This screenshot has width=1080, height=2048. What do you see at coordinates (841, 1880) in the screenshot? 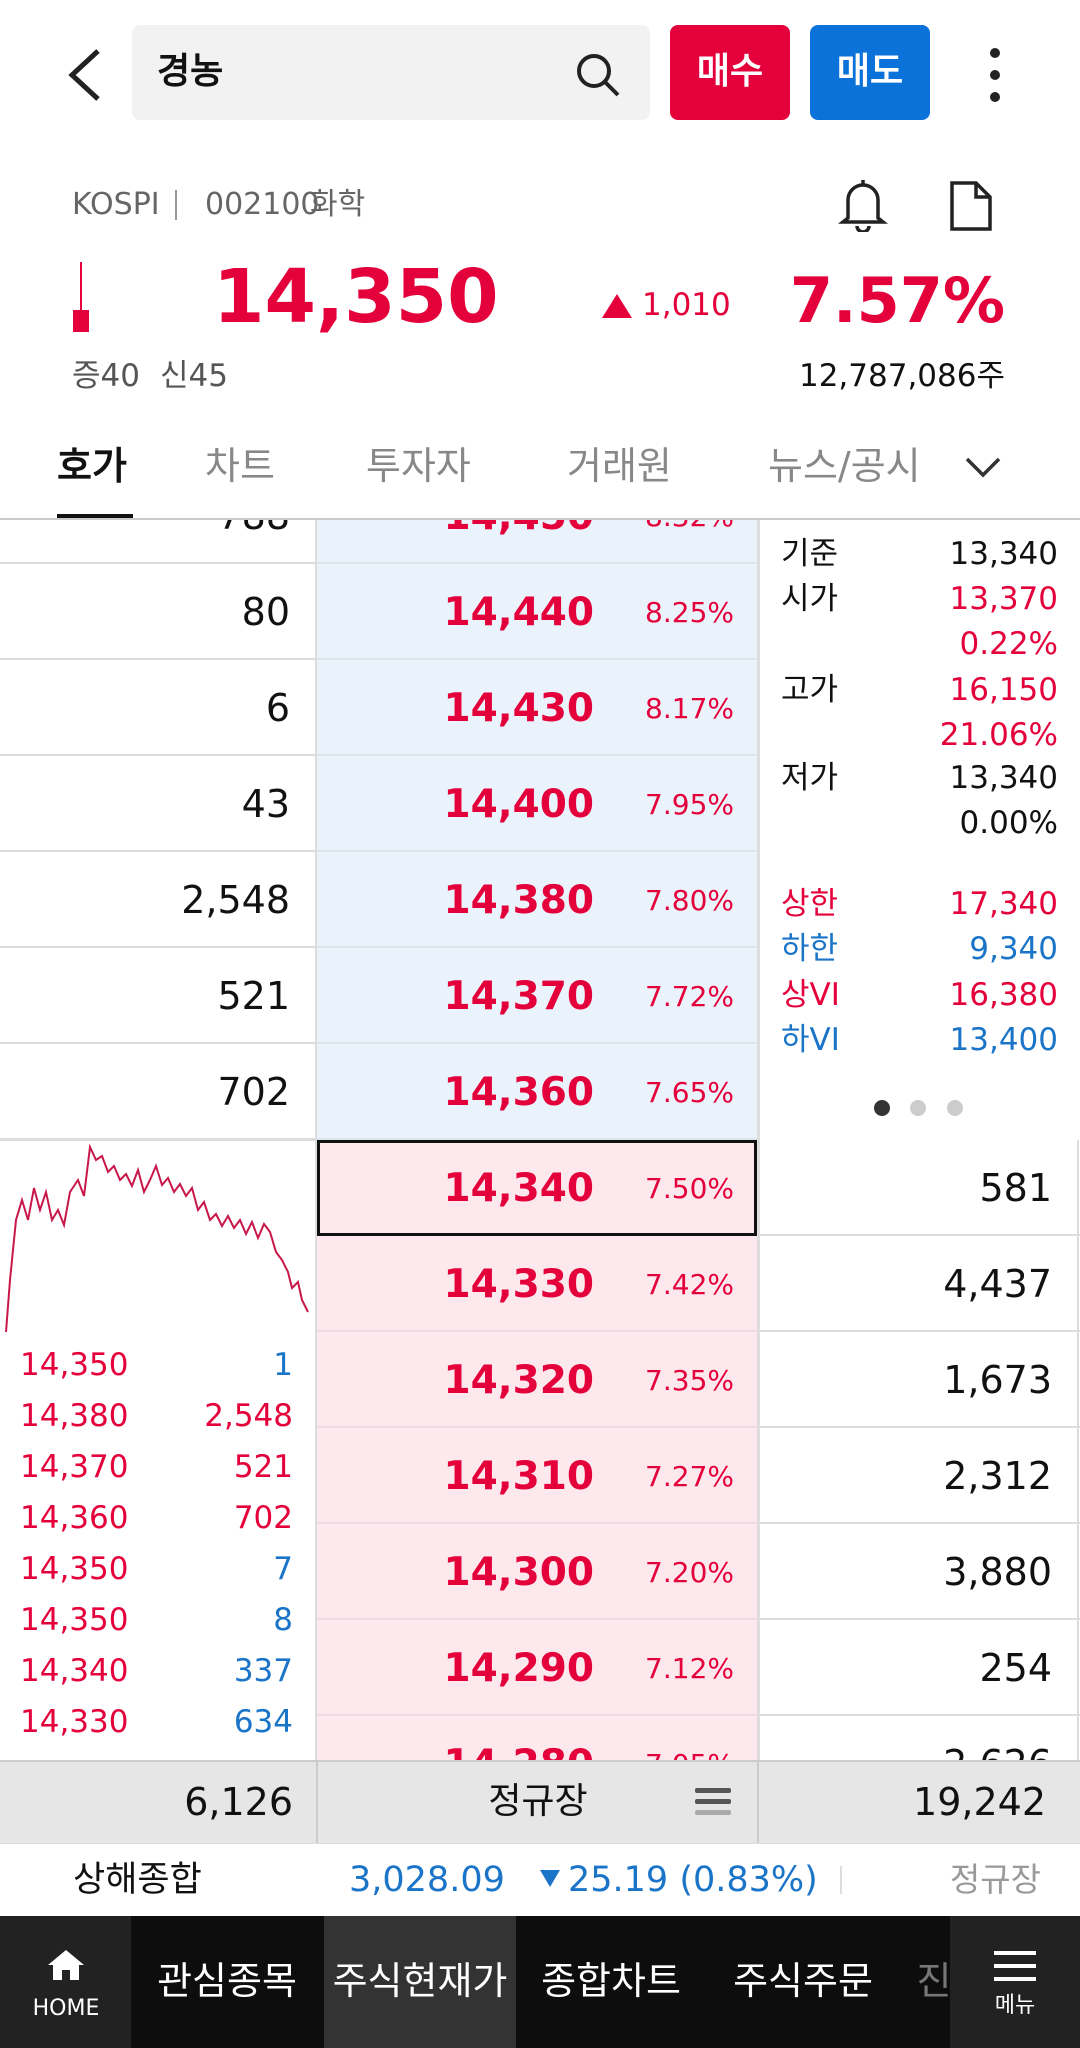
I see `separator` at bounding box center [841, 1880].